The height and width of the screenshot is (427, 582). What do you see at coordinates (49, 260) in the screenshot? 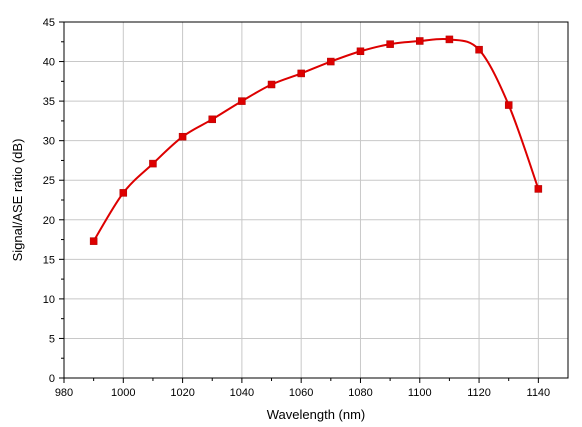
I see `y-tick-label: 15` at bounding box center [49, 260].